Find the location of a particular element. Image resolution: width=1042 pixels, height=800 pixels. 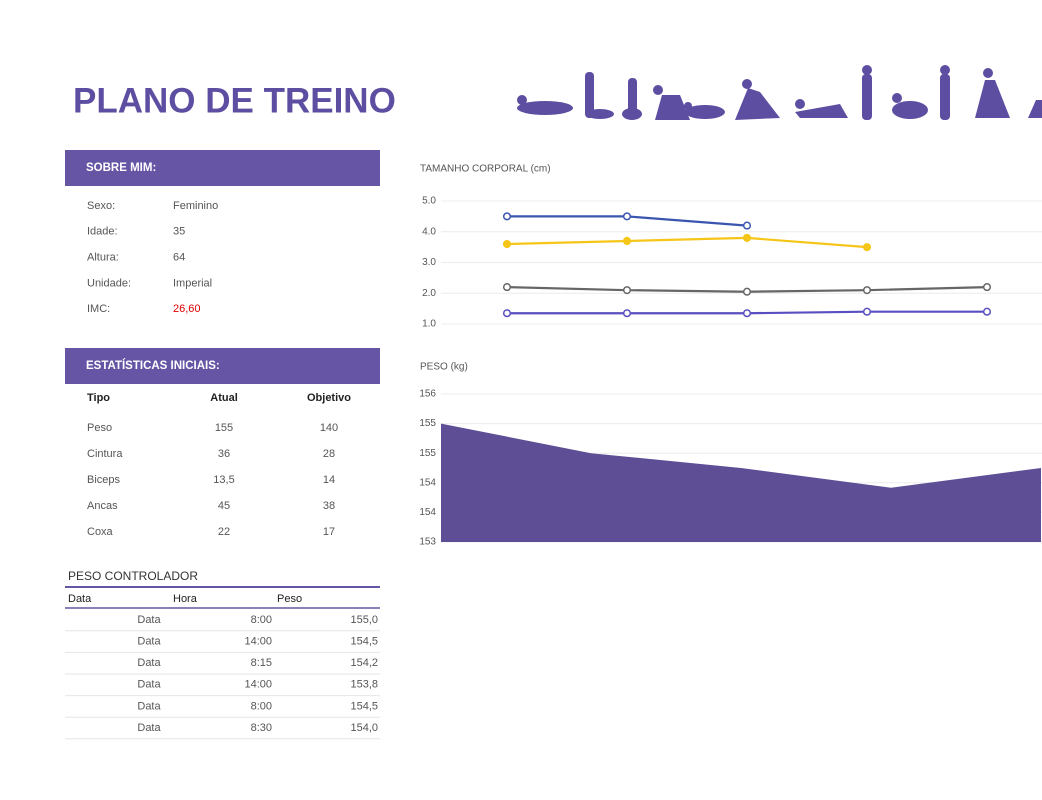

y-tick-label: 2.0 is located at coordinates (429, 293).